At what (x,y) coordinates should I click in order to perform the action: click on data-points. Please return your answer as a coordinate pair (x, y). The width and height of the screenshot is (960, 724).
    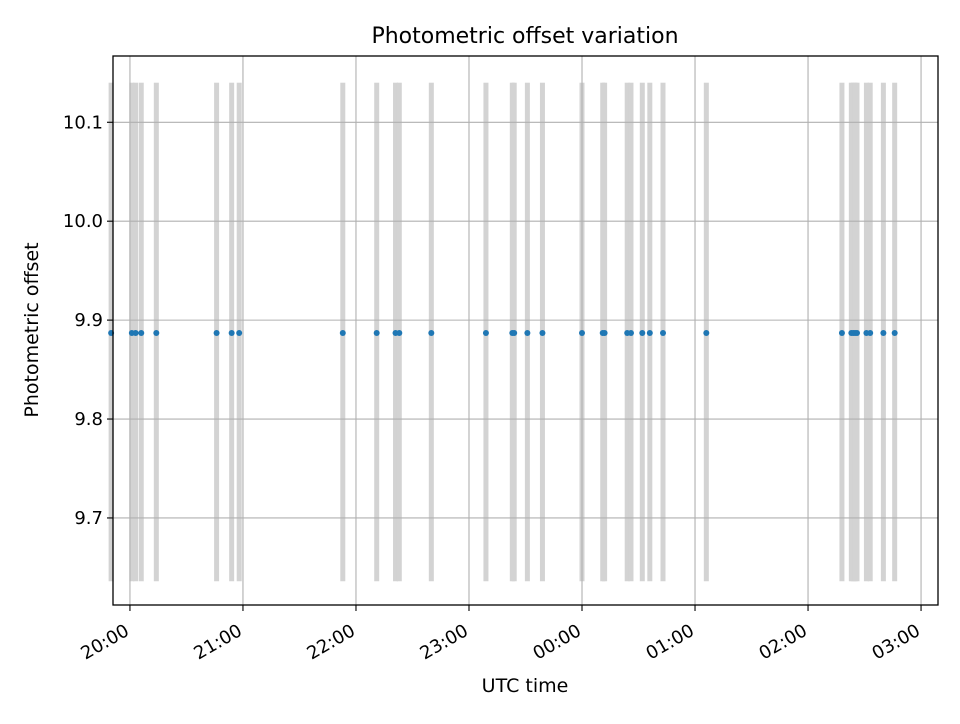
    Looking at the image, I should click on (503, 332).